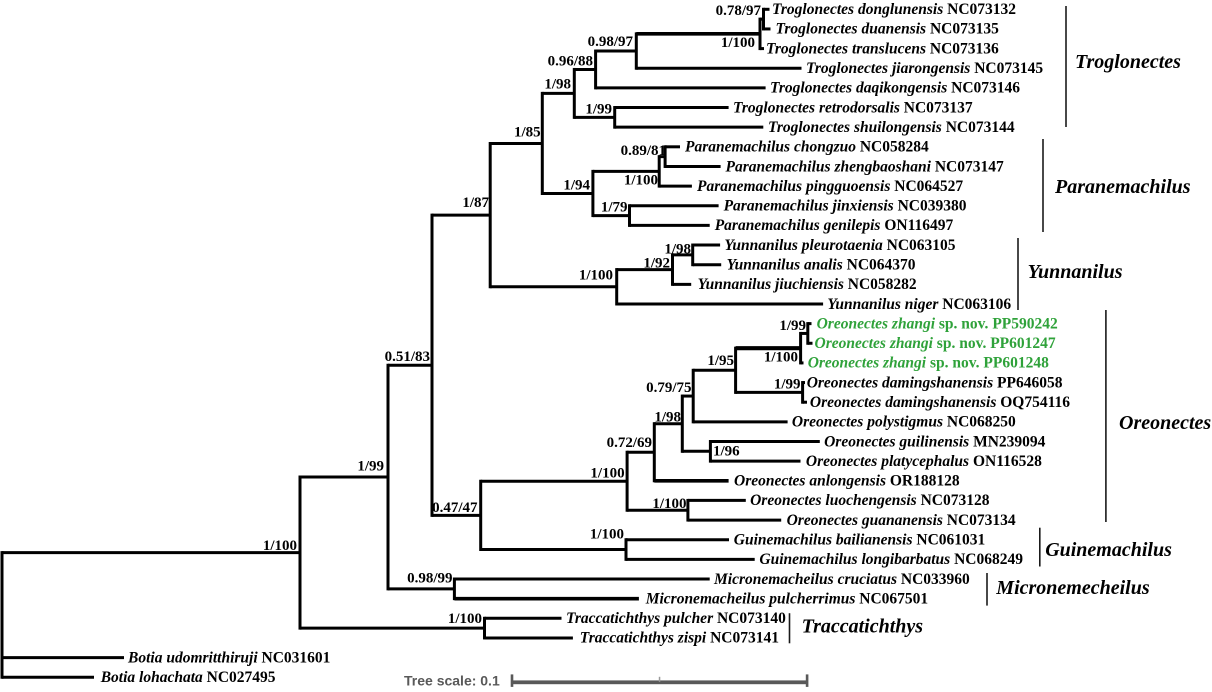 This screenshot has width=1212, height=692. I want to click on svg-text: Botia udomritthiruji NC031601, so click(228, 657).